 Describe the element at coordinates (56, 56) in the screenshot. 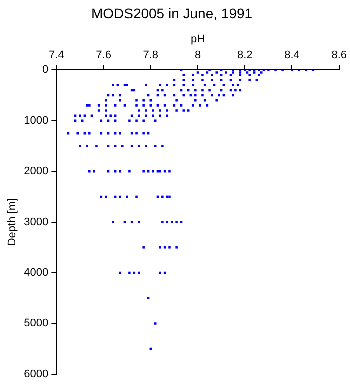

I see `x-tick-label: 7.4` at that location.